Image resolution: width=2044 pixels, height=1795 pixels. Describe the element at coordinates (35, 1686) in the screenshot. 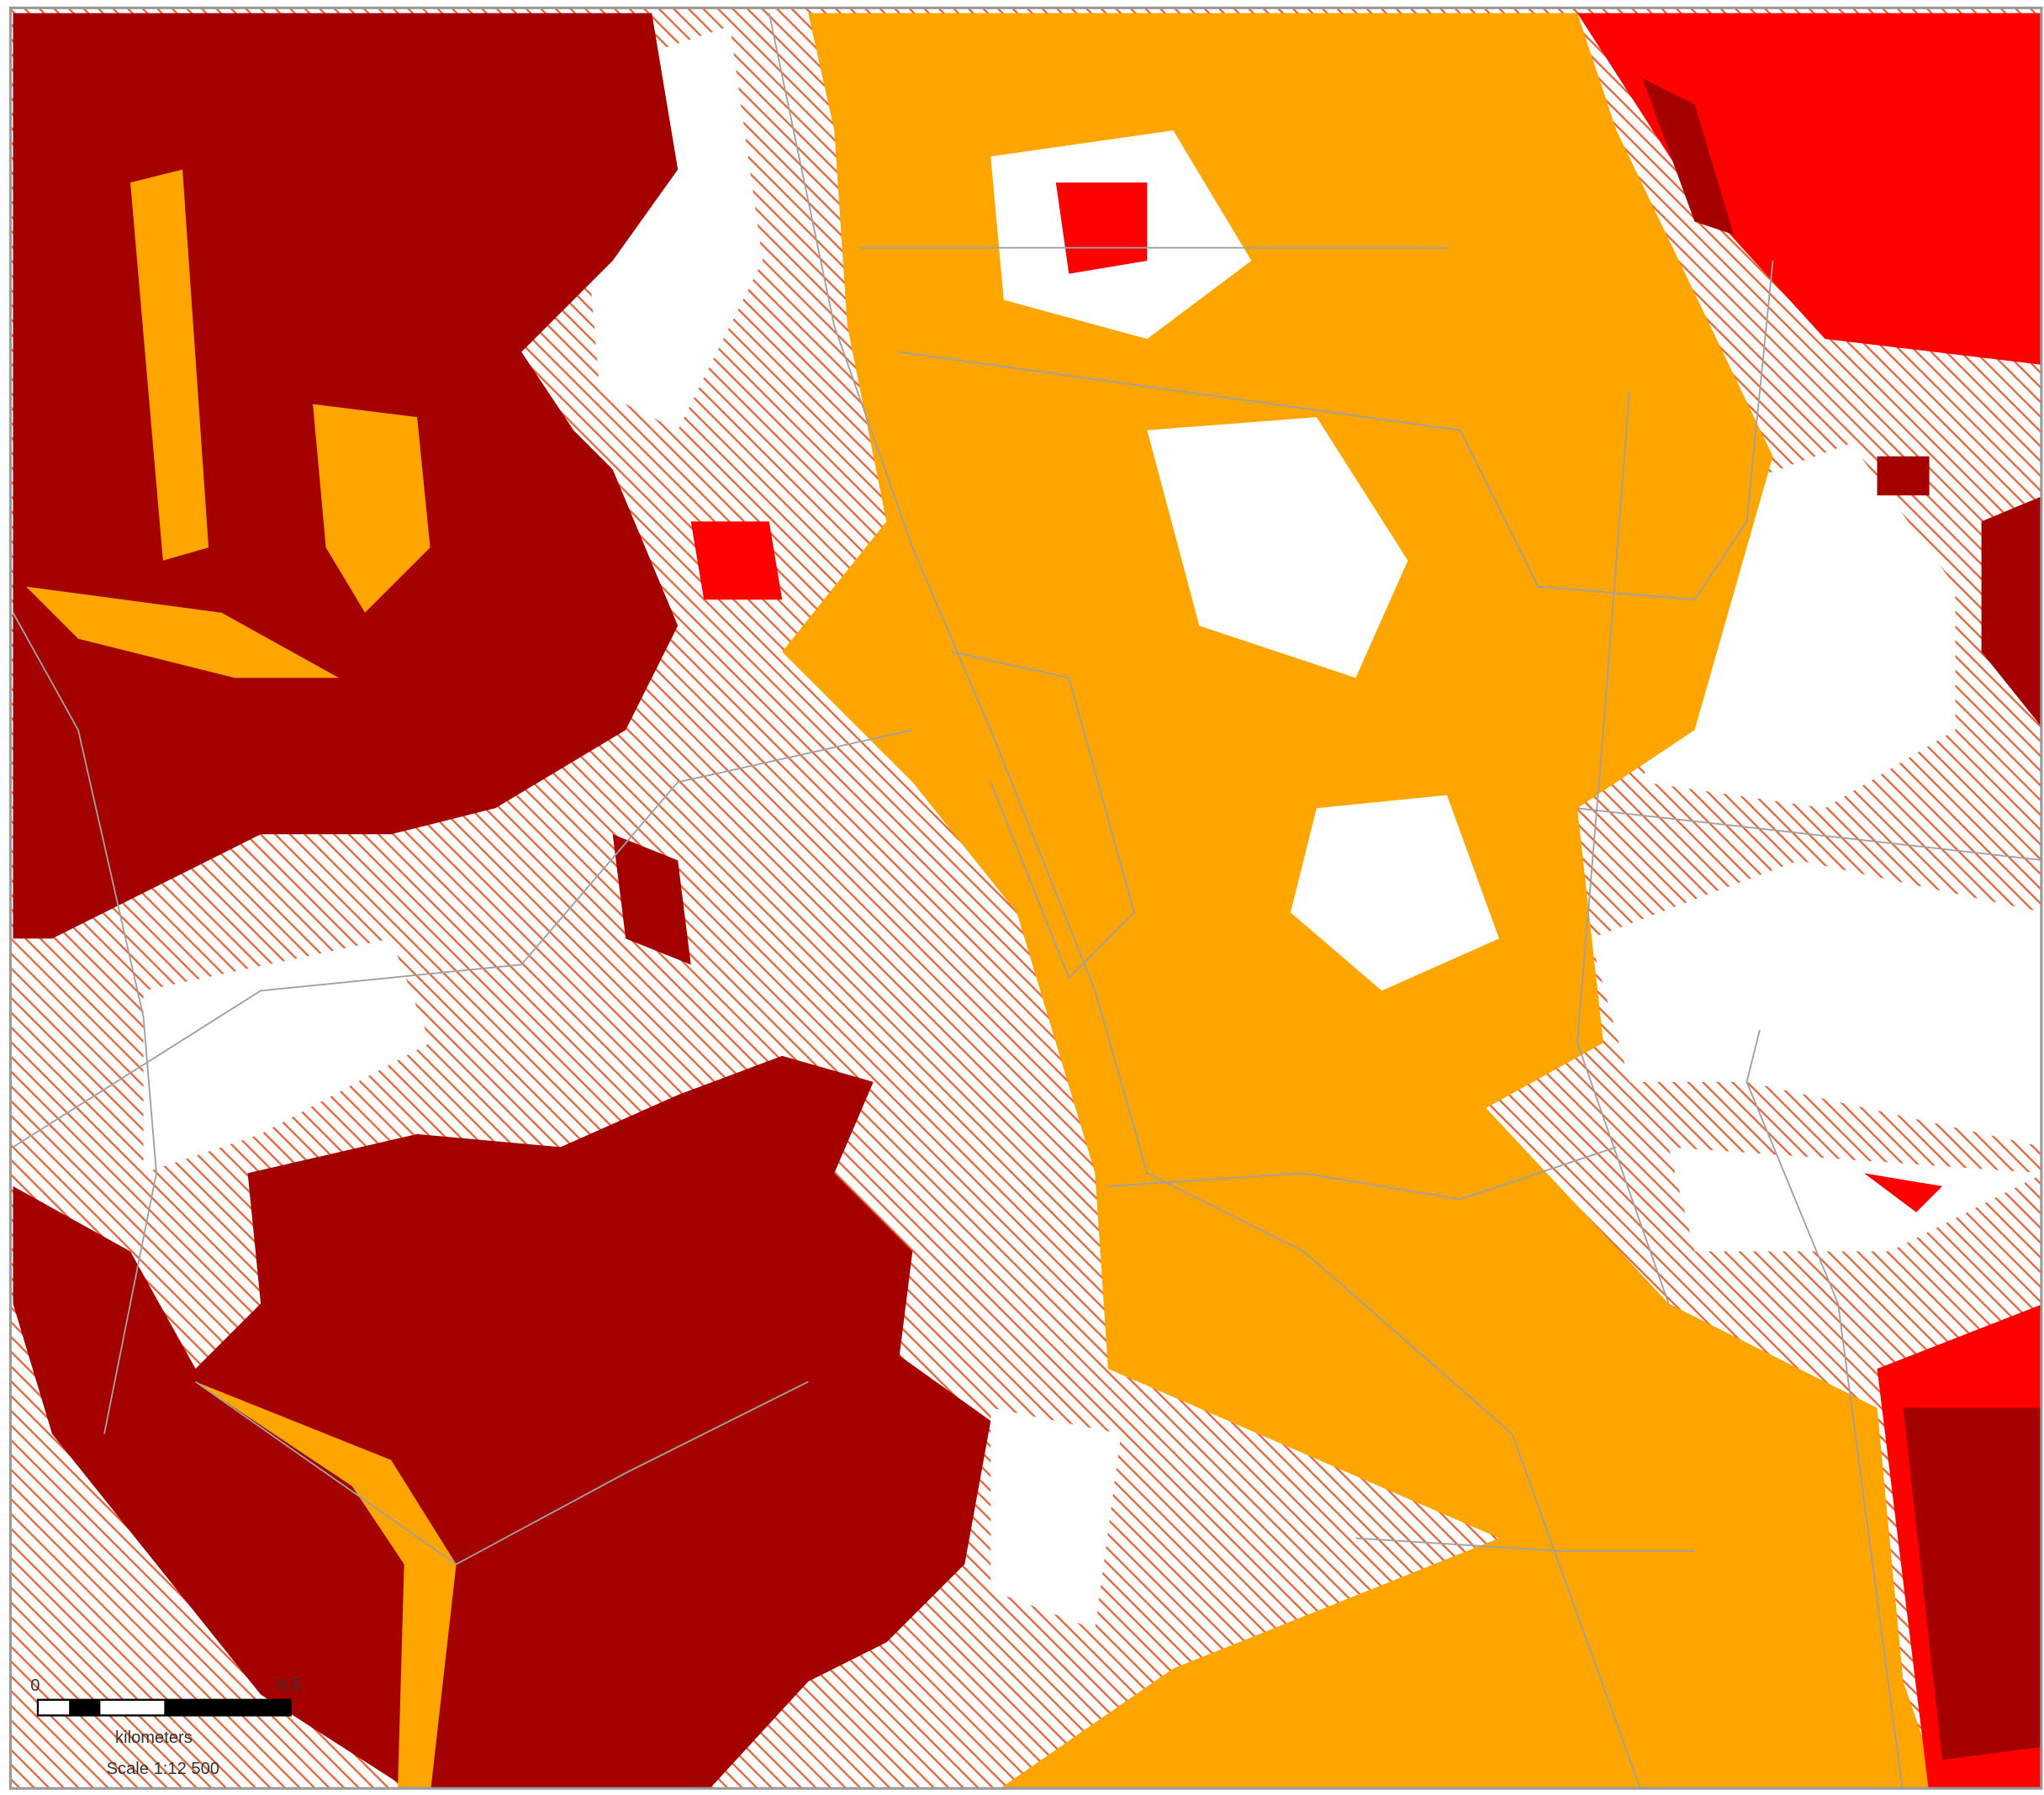

I see `scale-tick-label: 0` at that location.